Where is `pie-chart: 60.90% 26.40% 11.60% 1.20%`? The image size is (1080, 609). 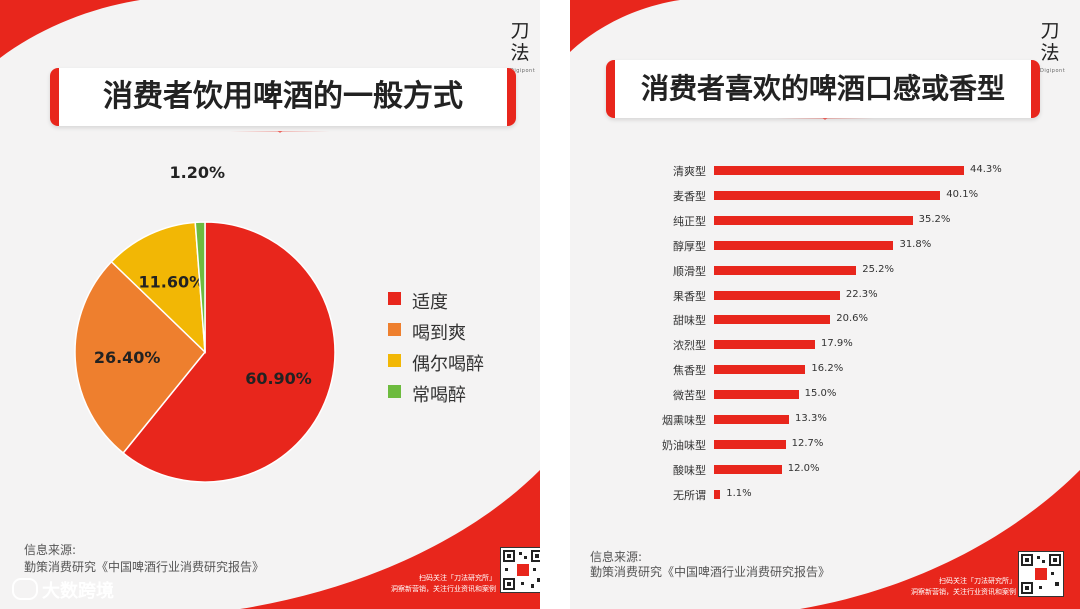
pie-chart: 60.90% 26.40% 11.60% 1.20% is located at coordinates (205, 323).